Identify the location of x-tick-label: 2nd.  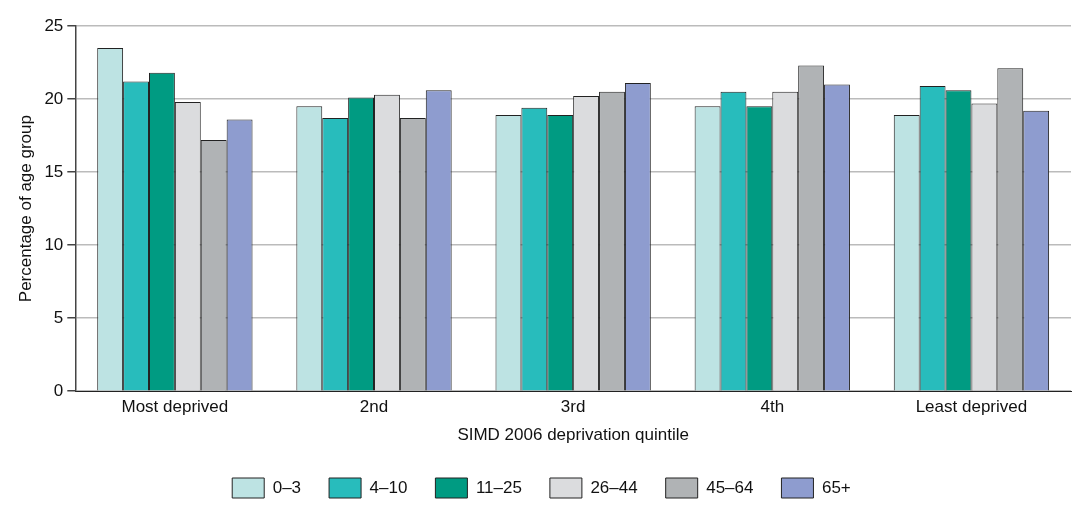
(374, 407).